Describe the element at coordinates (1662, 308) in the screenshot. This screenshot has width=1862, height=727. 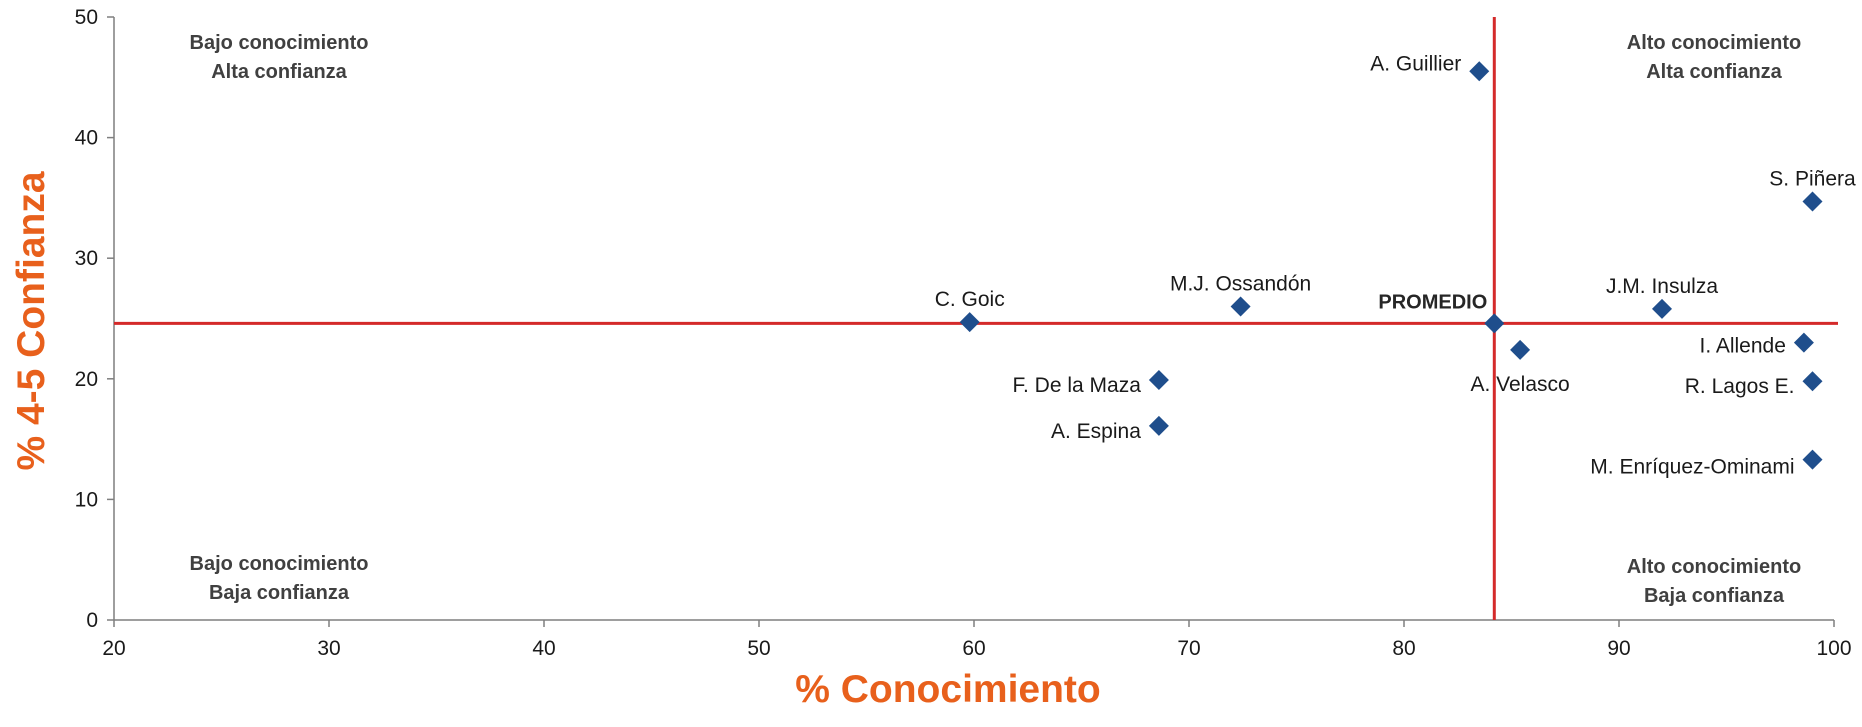
I see `point-marker-j-m-insulza` at that location.